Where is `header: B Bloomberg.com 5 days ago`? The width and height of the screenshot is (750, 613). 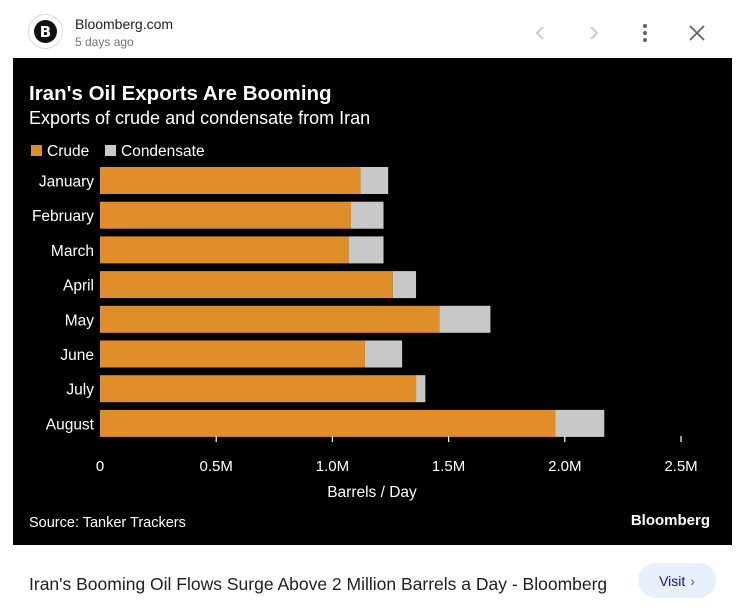
header: B Bloomberg.com 5 days ago is located at coordinates (375, 29).